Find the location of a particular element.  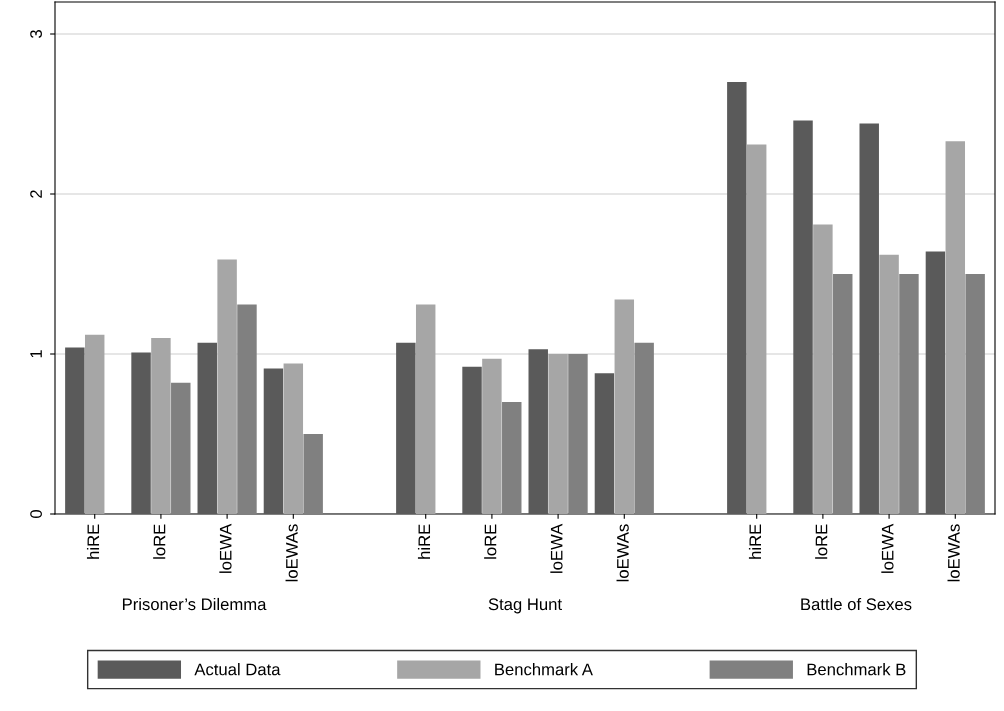

y-tick-label: 1 is located at coordinates (36, 354).